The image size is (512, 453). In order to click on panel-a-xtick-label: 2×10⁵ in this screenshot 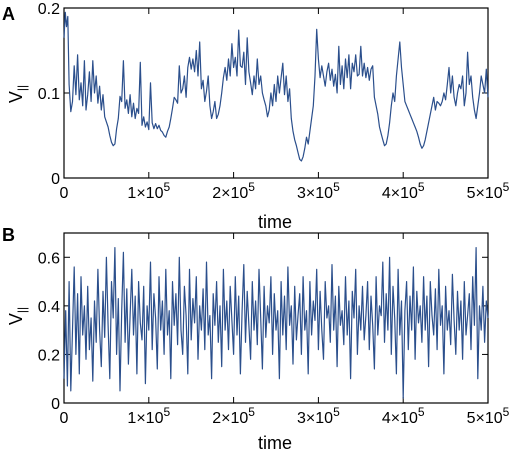, I will do `click(233, 191)`.